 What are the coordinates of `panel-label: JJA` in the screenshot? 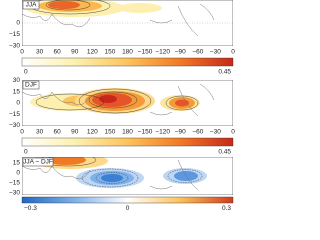 It's located at (32, 5).